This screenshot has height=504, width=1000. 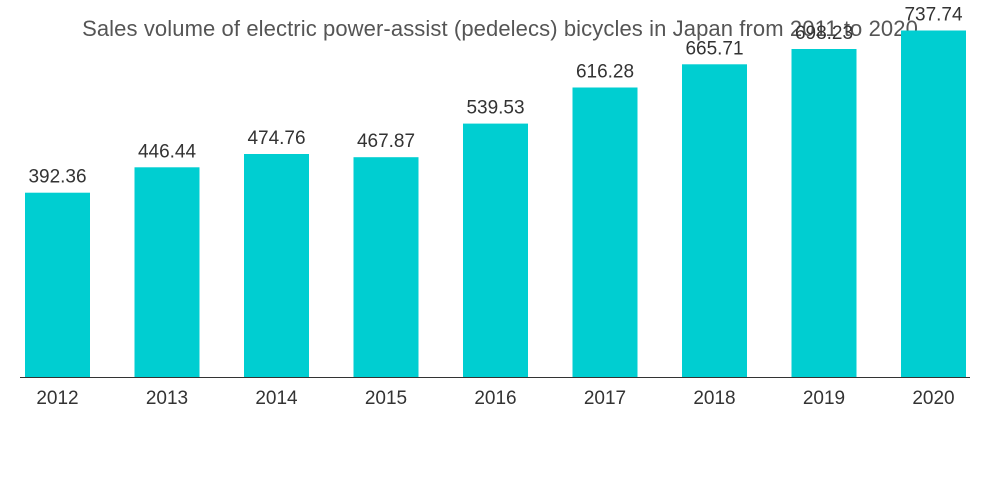 What do you see at coordinates (276, 398) in the screenshot?
I see `x-tick-label-2014: 2014` at bounding box center [276, 398].